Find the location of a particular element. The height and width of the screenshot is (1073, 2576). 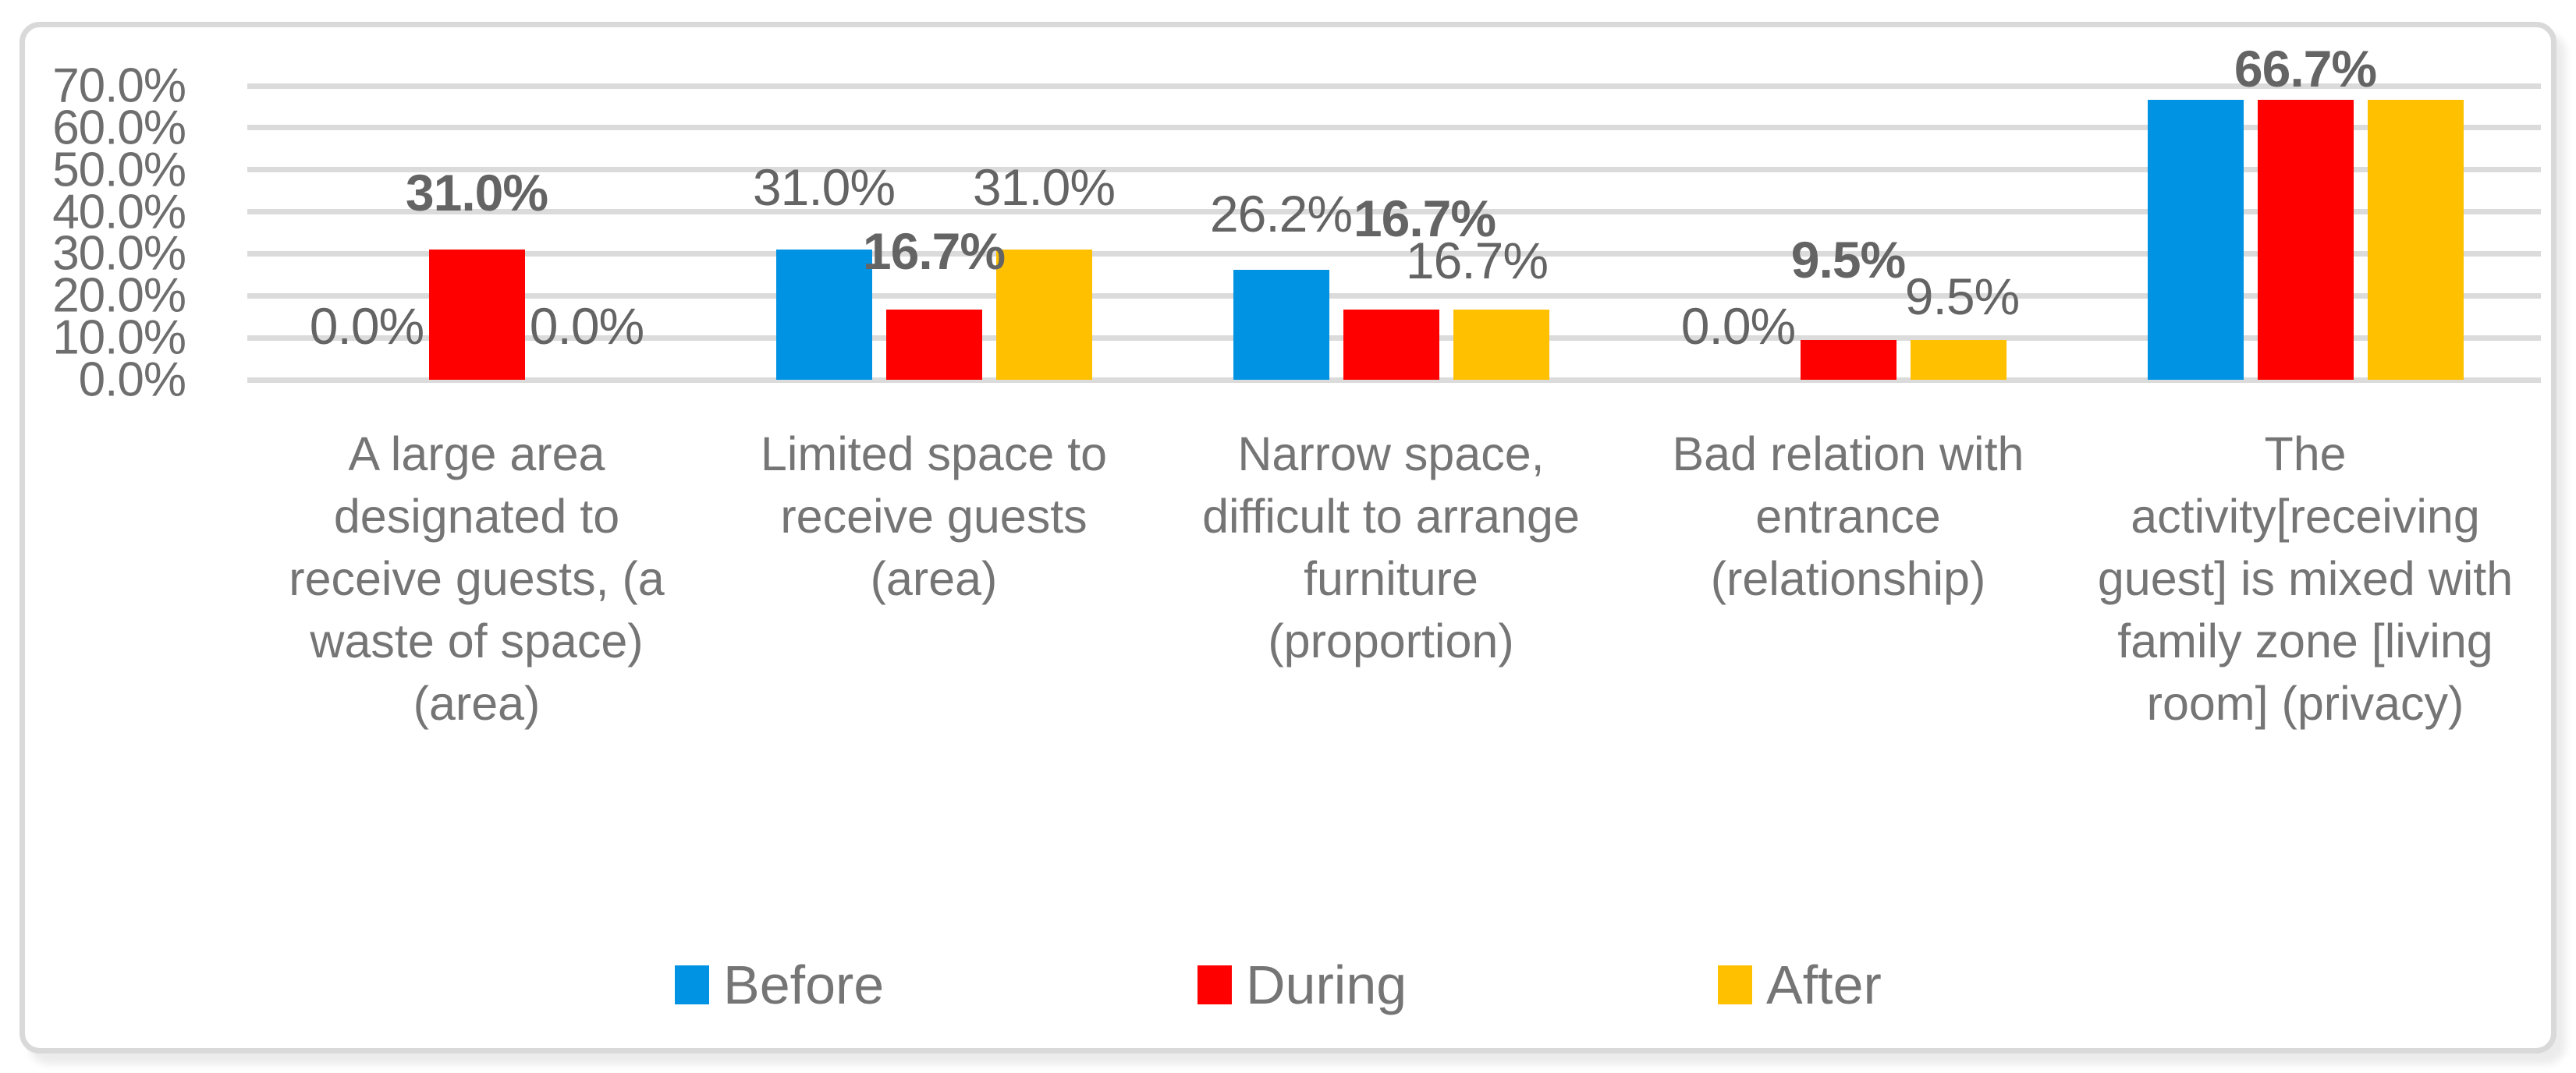

category-label-line: furniture is located at coordinates (1391, 578).